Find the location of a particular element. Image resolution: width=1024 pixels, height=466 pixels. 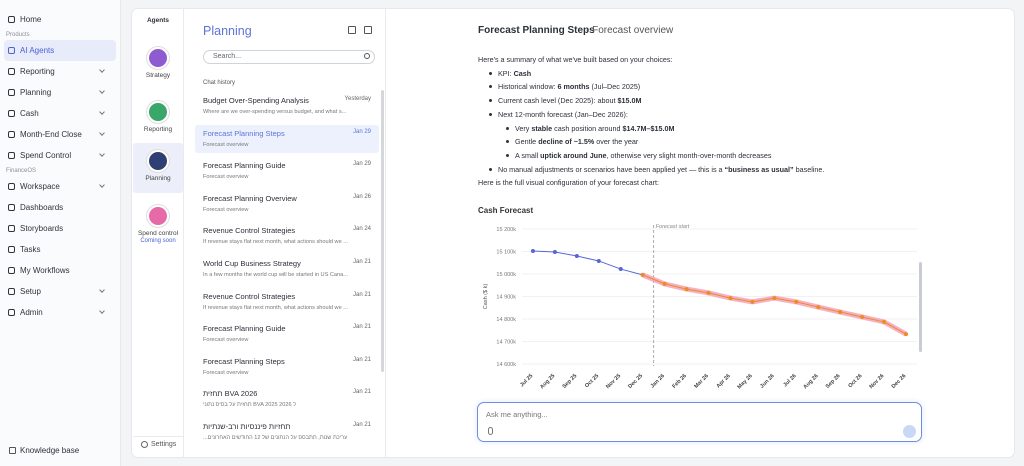

text-run: uptick around June is located at coordinates (573, 155).